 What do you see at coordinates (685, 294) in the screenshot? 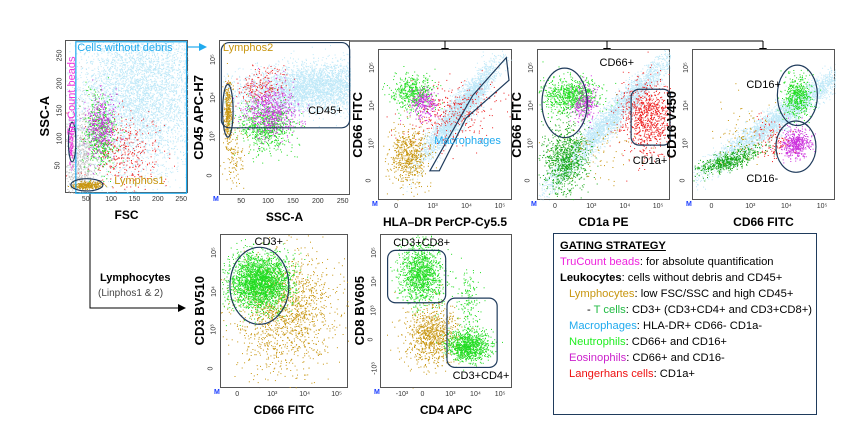
I see `gating-row: Lymphocytes: low FSC/SSC and high CD45+` at bounding box center [685, 294].